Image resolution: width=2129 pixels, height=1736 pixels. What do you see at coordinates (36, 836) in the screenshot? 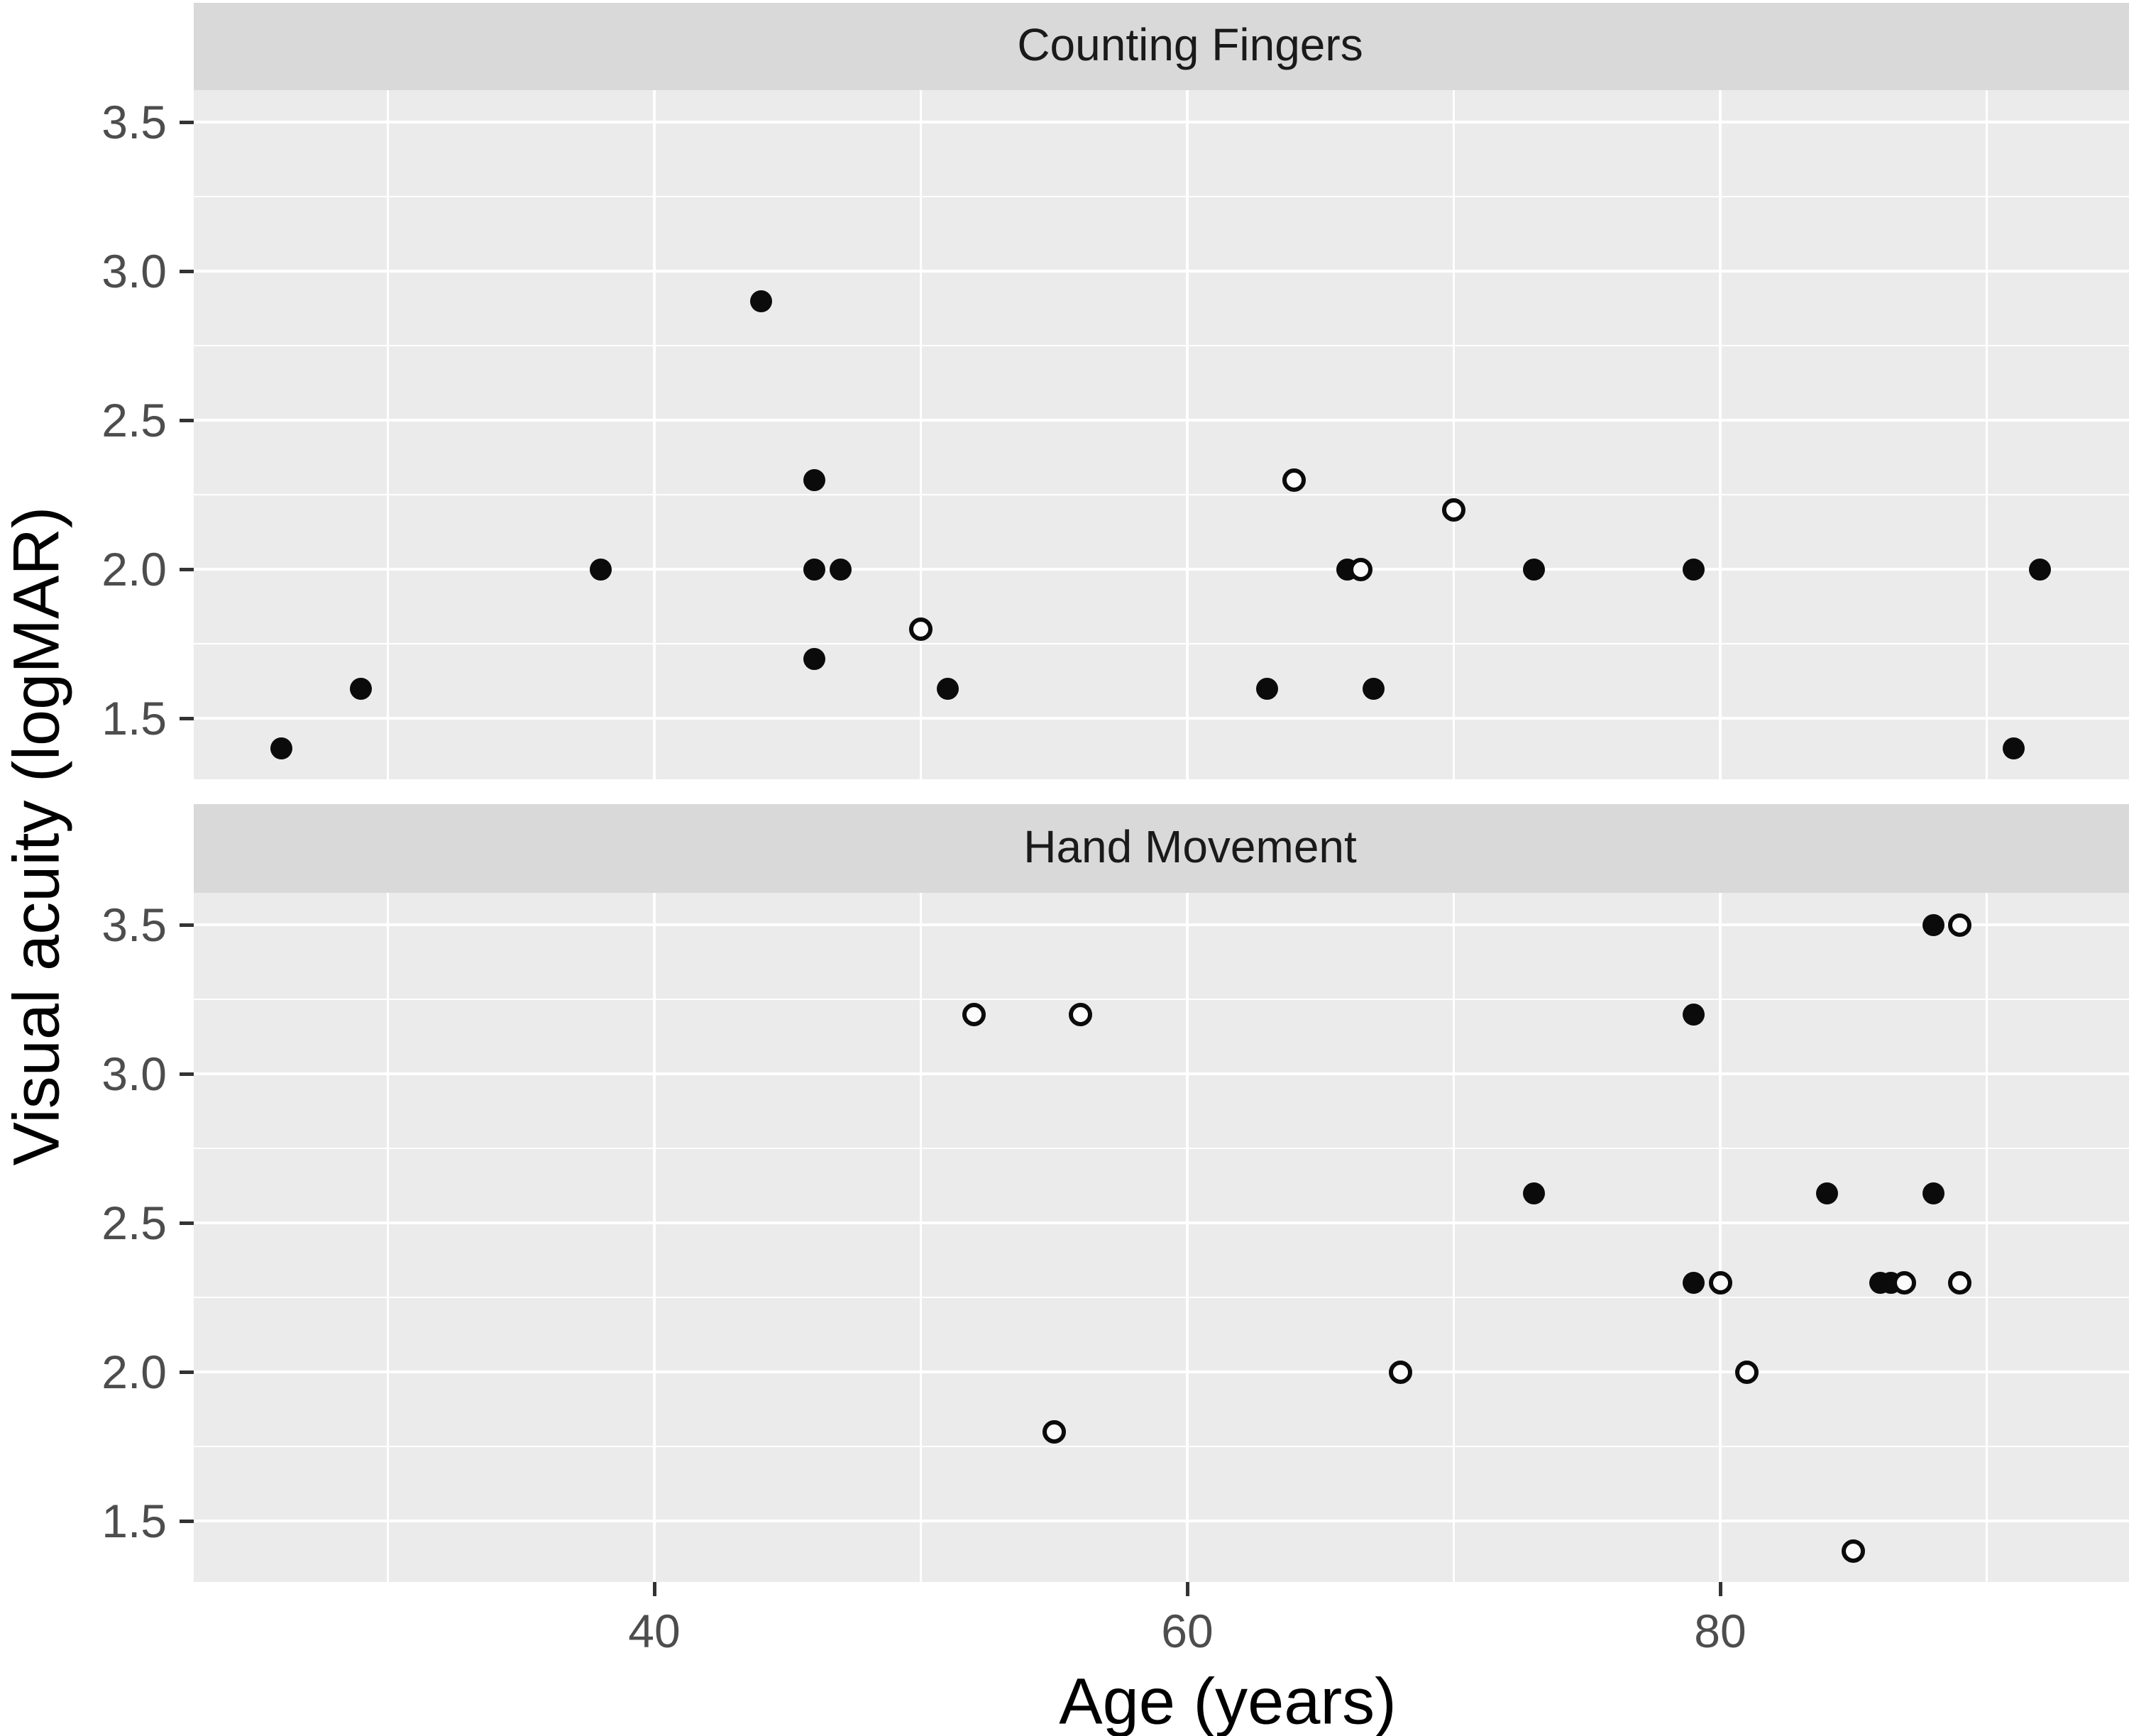
I see `y-axis-title: Visual acuity (logMAR)` at bounding box center [36, 836].